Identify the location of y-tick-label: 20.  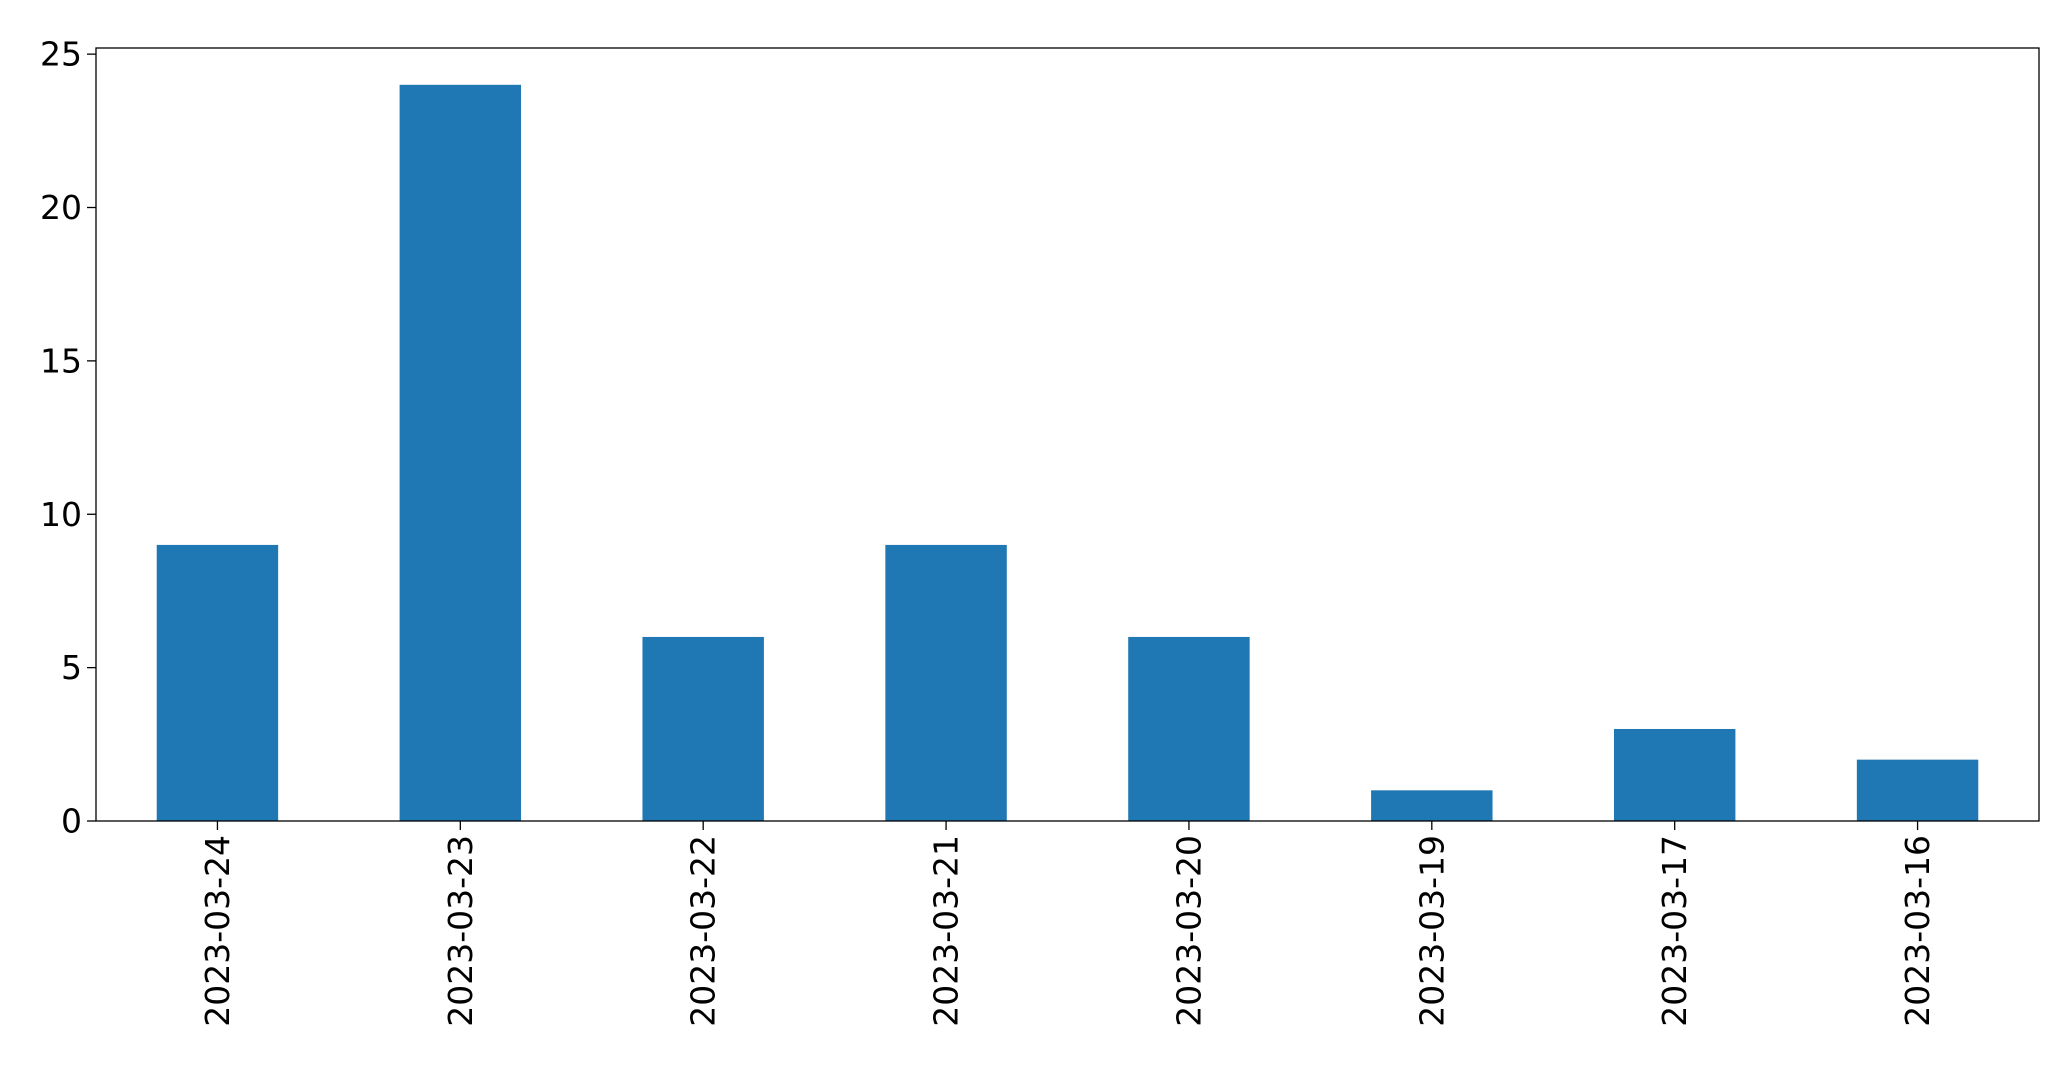
(61, 207).